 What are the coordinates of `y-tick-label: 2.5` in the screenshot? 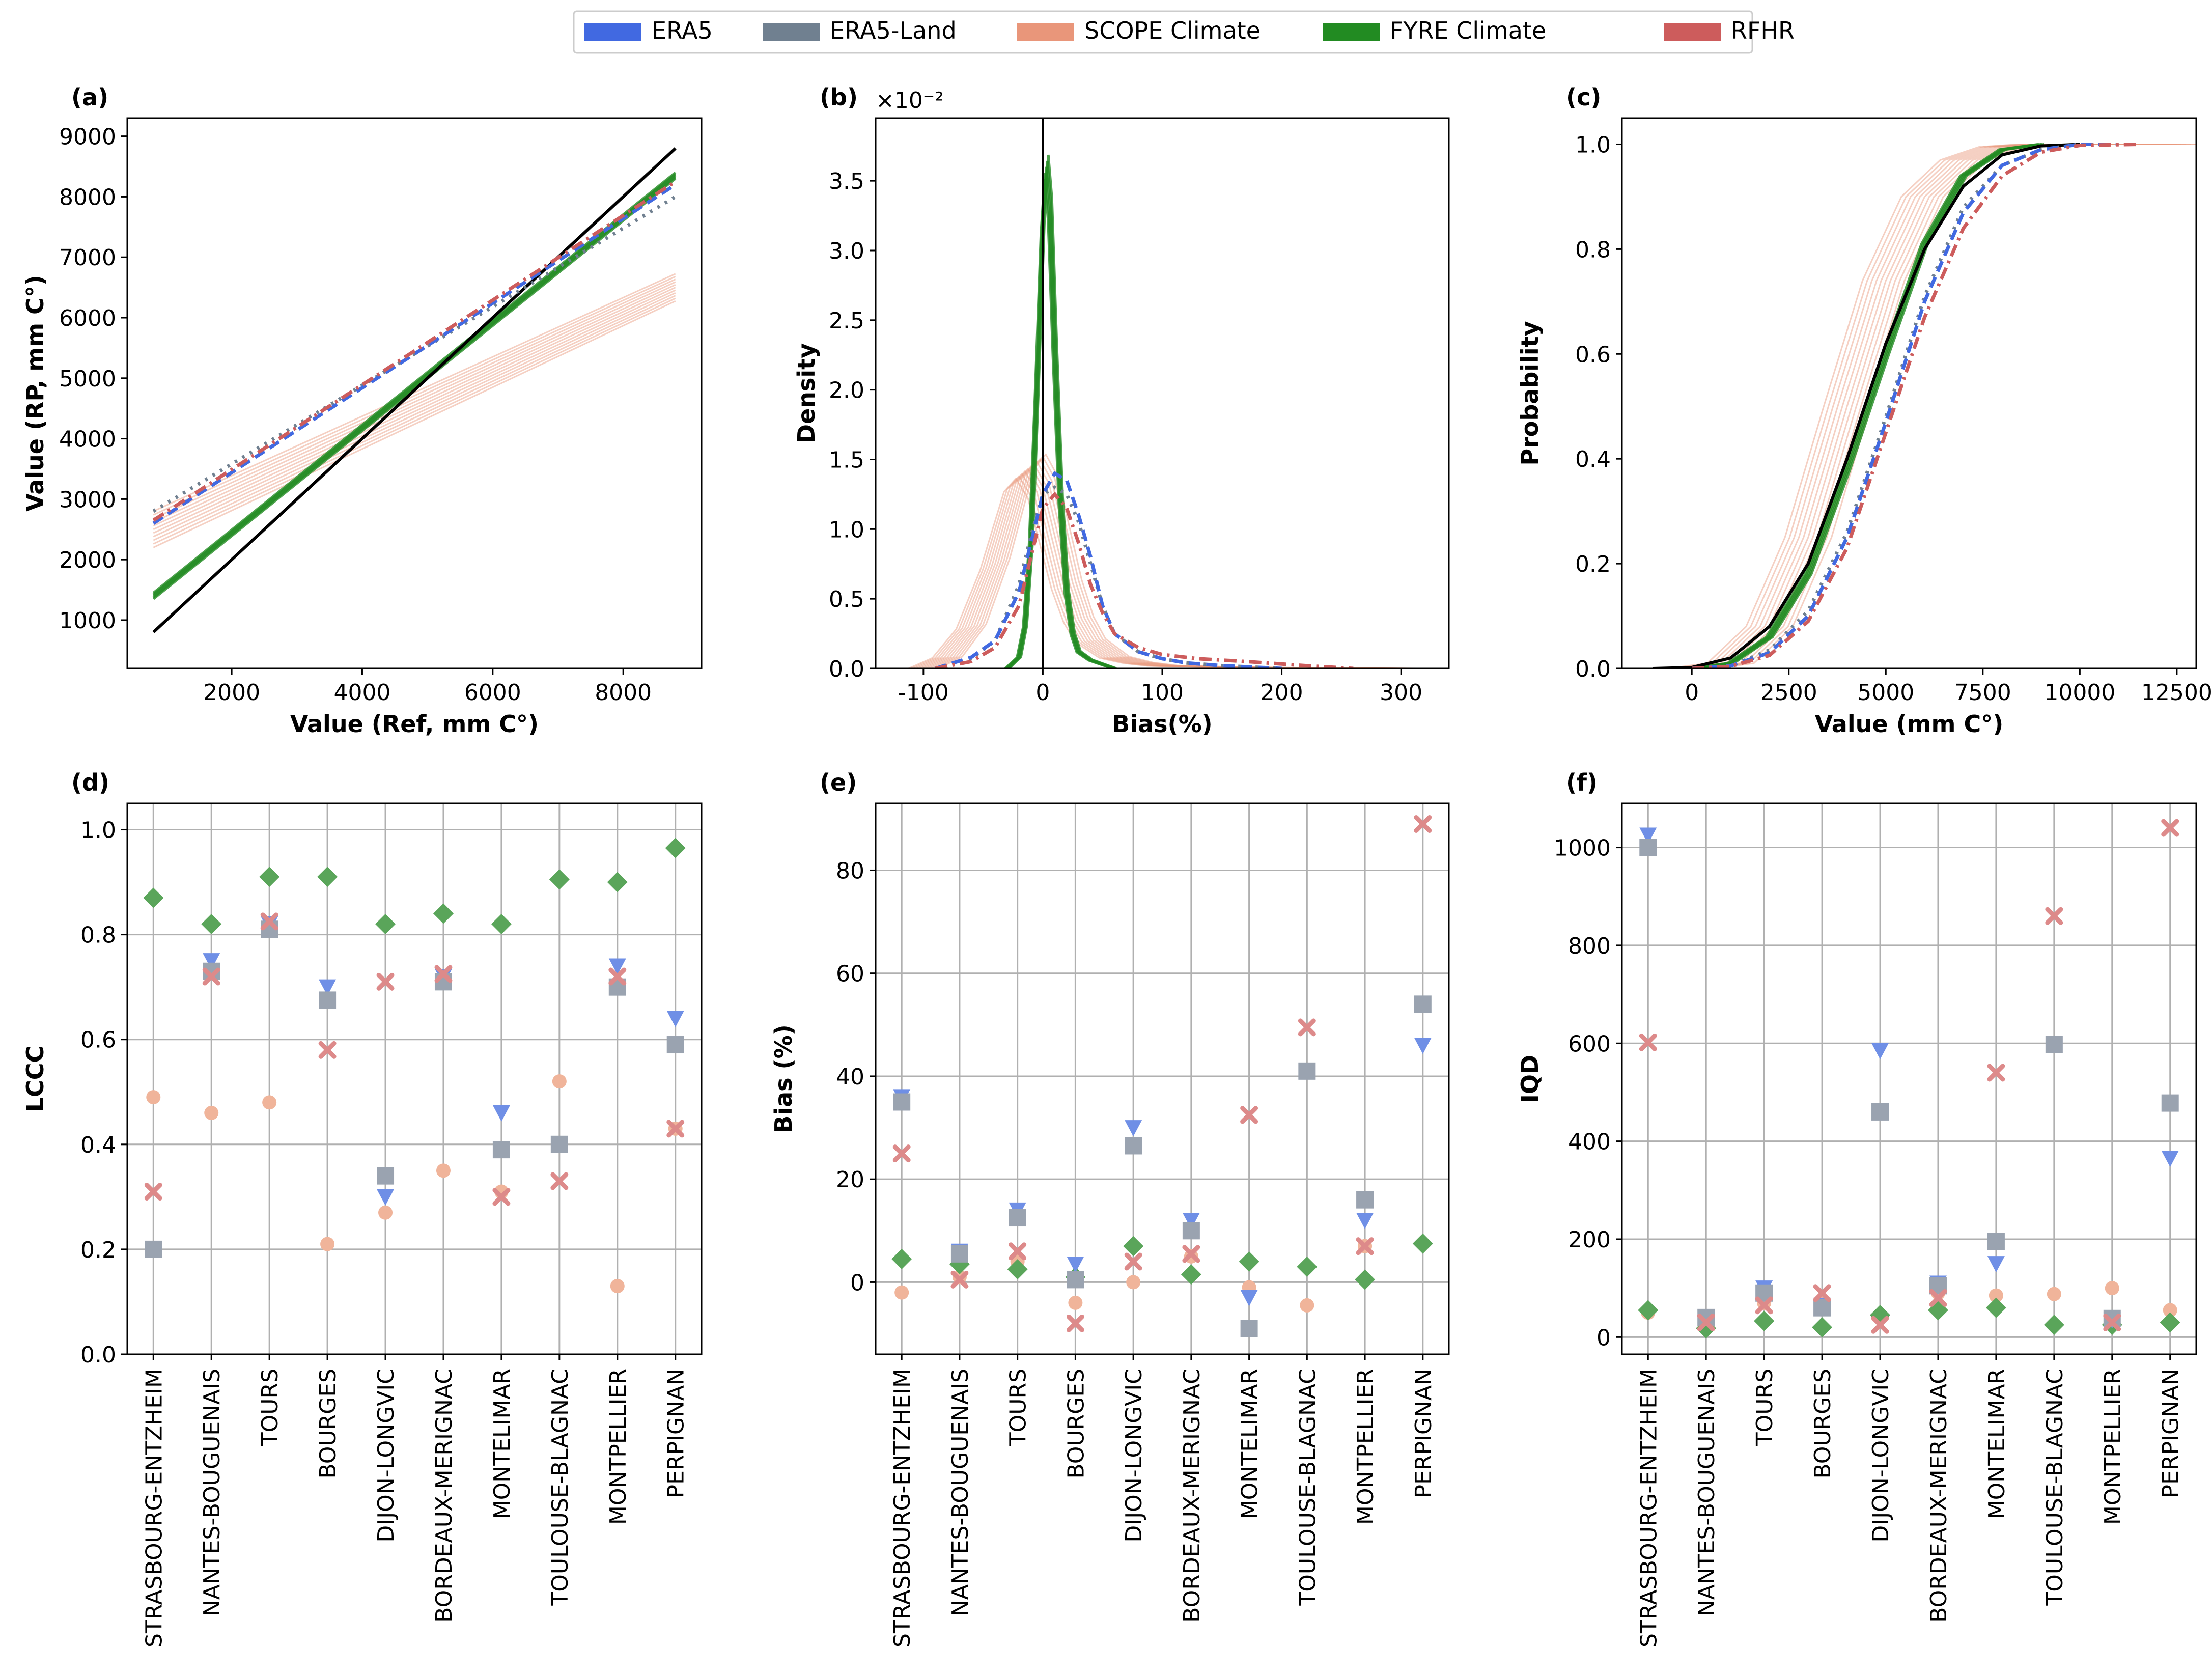 It's located at (846, 321).